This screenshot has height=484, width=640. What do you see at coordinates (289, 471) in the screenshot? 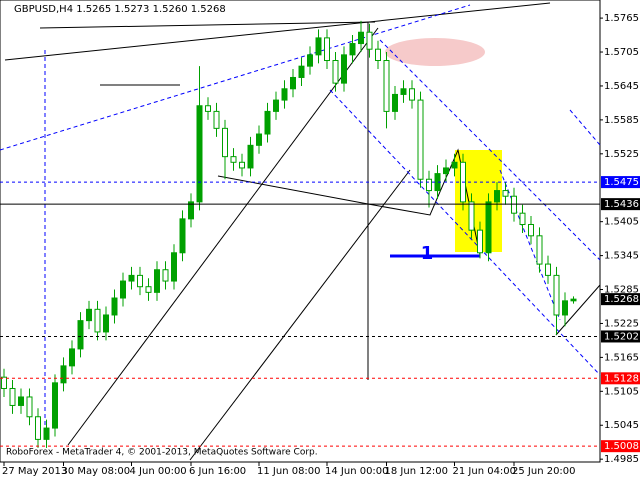
I see `x-tick-label: 11 Jun 08:00` at bounding box center [289, 471].